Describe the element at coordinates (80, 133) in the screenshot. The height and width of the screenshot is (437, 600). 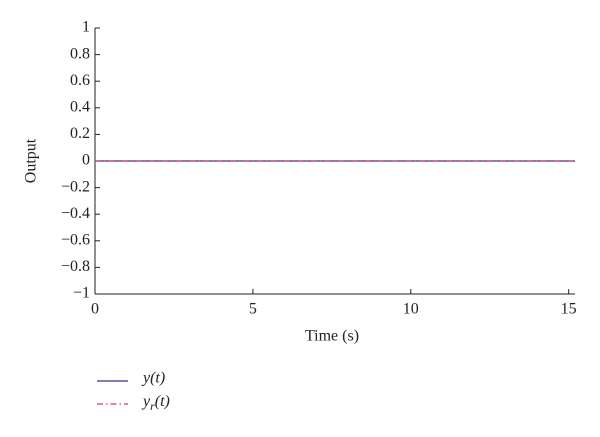
I see `y-tick-label: 0.2` at that location.